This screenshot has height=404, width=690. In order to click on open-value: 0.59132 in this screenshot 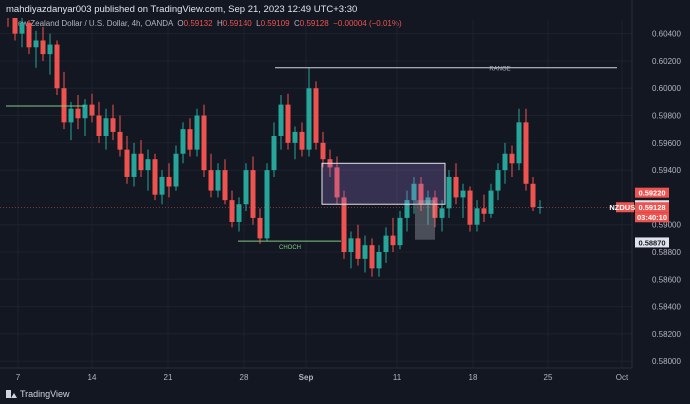, I will do `click(198, 23)`.